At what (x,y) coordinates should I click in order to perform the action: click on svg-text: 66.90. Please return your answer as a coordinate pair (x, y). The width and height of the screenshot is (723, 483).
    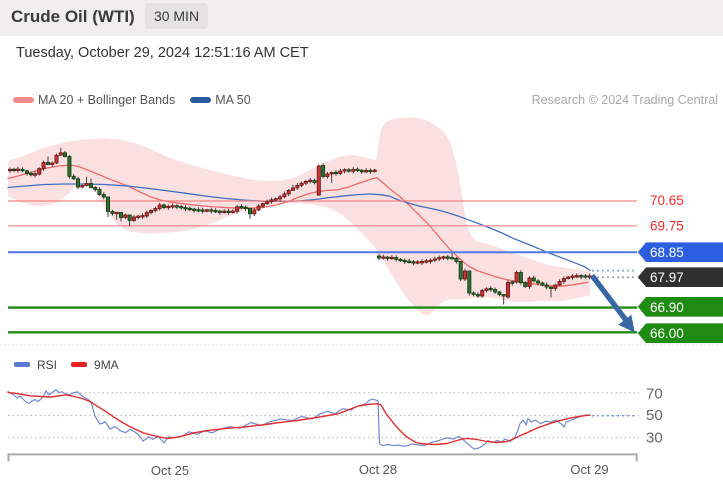
    Looking at the image, I should click on (667, 307).